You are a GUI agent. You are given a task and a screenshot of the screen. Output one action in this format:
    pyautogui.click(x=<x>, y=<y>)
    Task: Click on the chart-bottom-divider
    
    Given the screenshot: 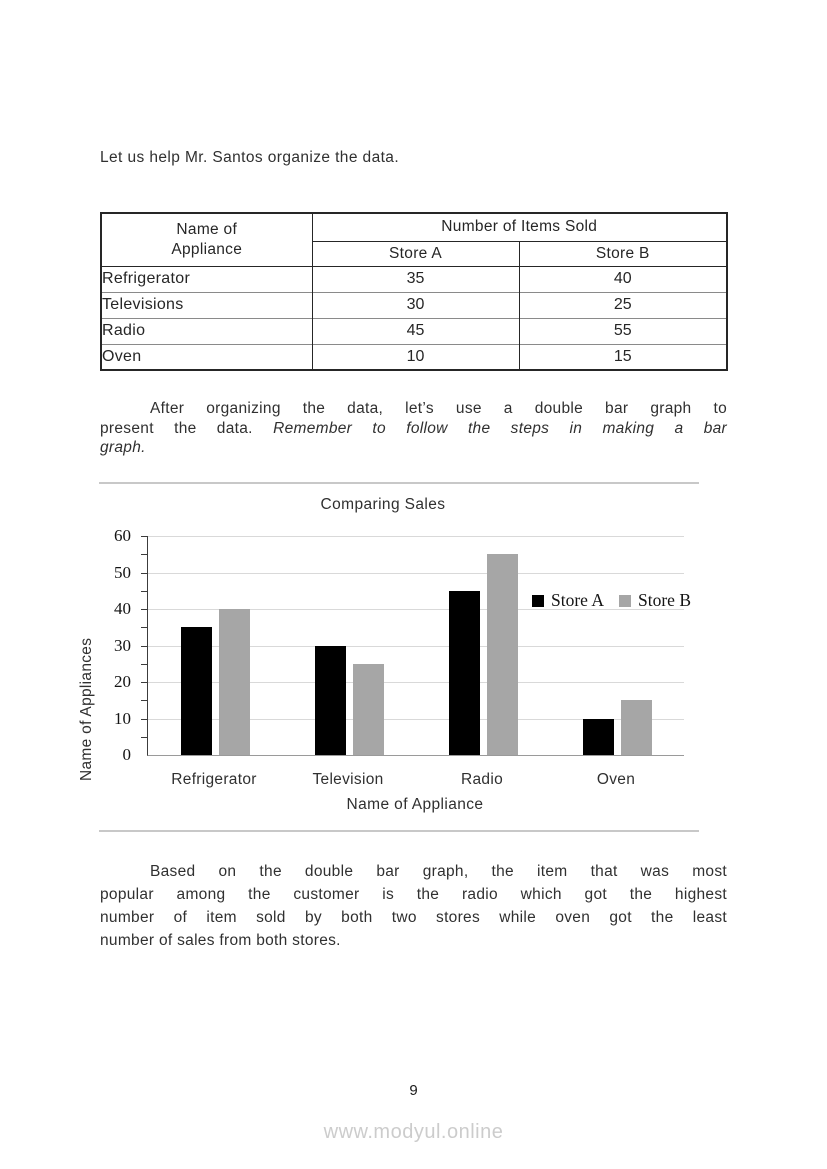 What is the action you would take?
    pyautogui.click(x=399, y=831)
    